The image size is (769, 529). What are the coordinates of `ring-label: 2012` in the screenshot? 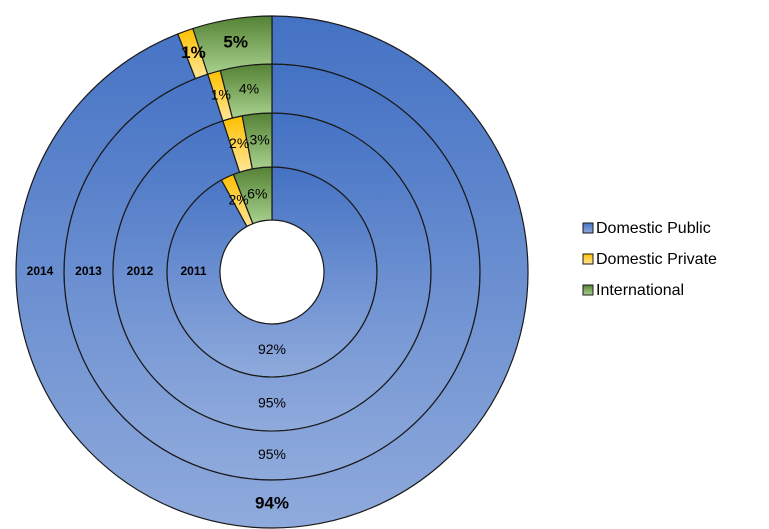 It's located at (140, 271).